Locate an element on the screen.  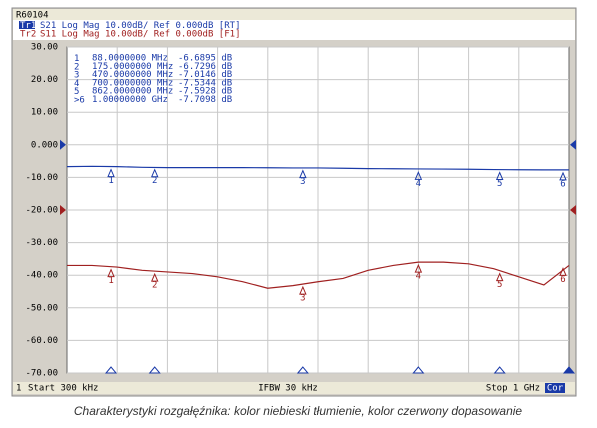
marker-table-freq: 1.00000000 GHz is located at coordinates (130, 100).